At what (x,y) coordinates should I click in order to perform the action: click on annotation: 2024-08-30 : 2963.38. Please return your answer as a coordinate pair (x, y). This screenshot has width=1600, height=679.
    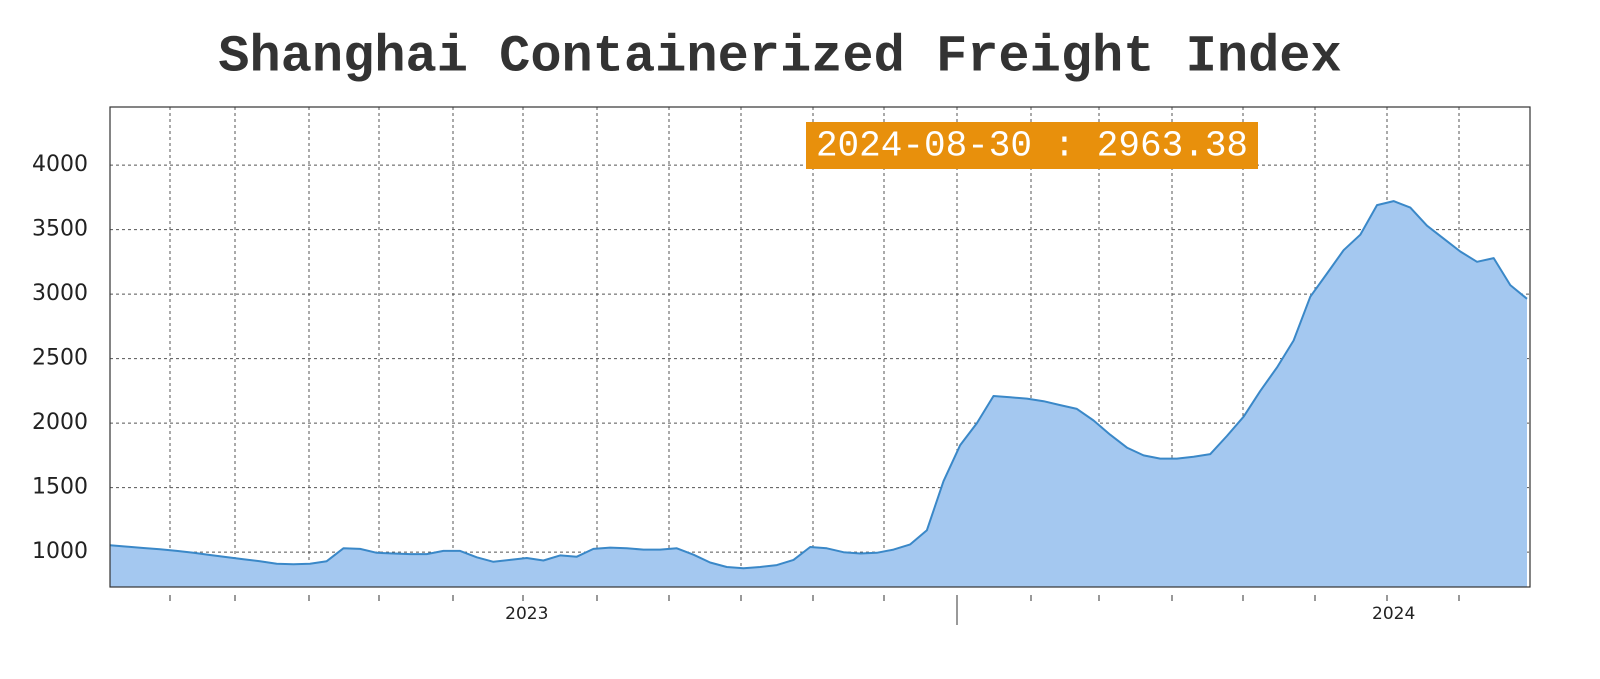
    Looking at the image, I should click on (1032, 146).